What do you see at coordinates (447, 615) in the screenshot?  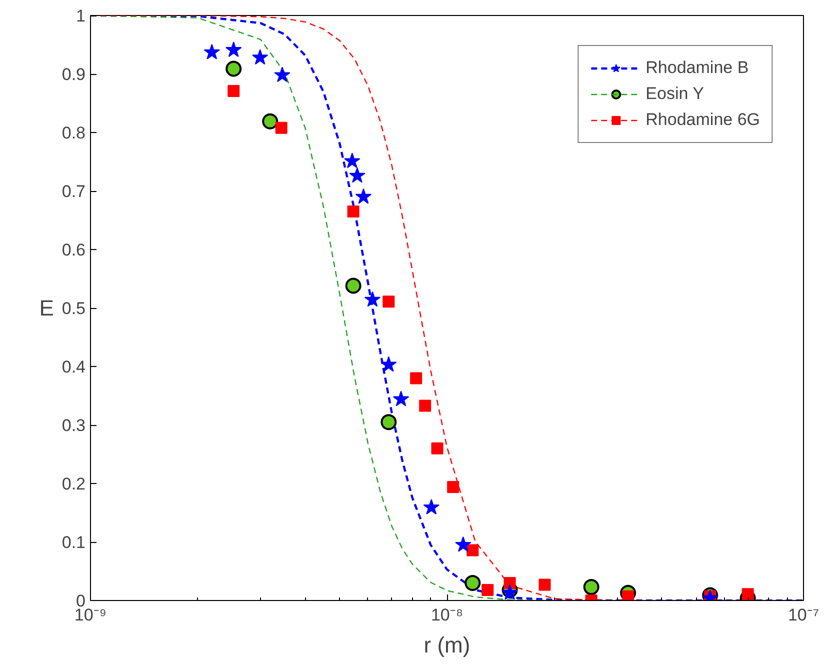 I see `x-tick-label: 10⁻⁸` at bounding box center [447, 615].